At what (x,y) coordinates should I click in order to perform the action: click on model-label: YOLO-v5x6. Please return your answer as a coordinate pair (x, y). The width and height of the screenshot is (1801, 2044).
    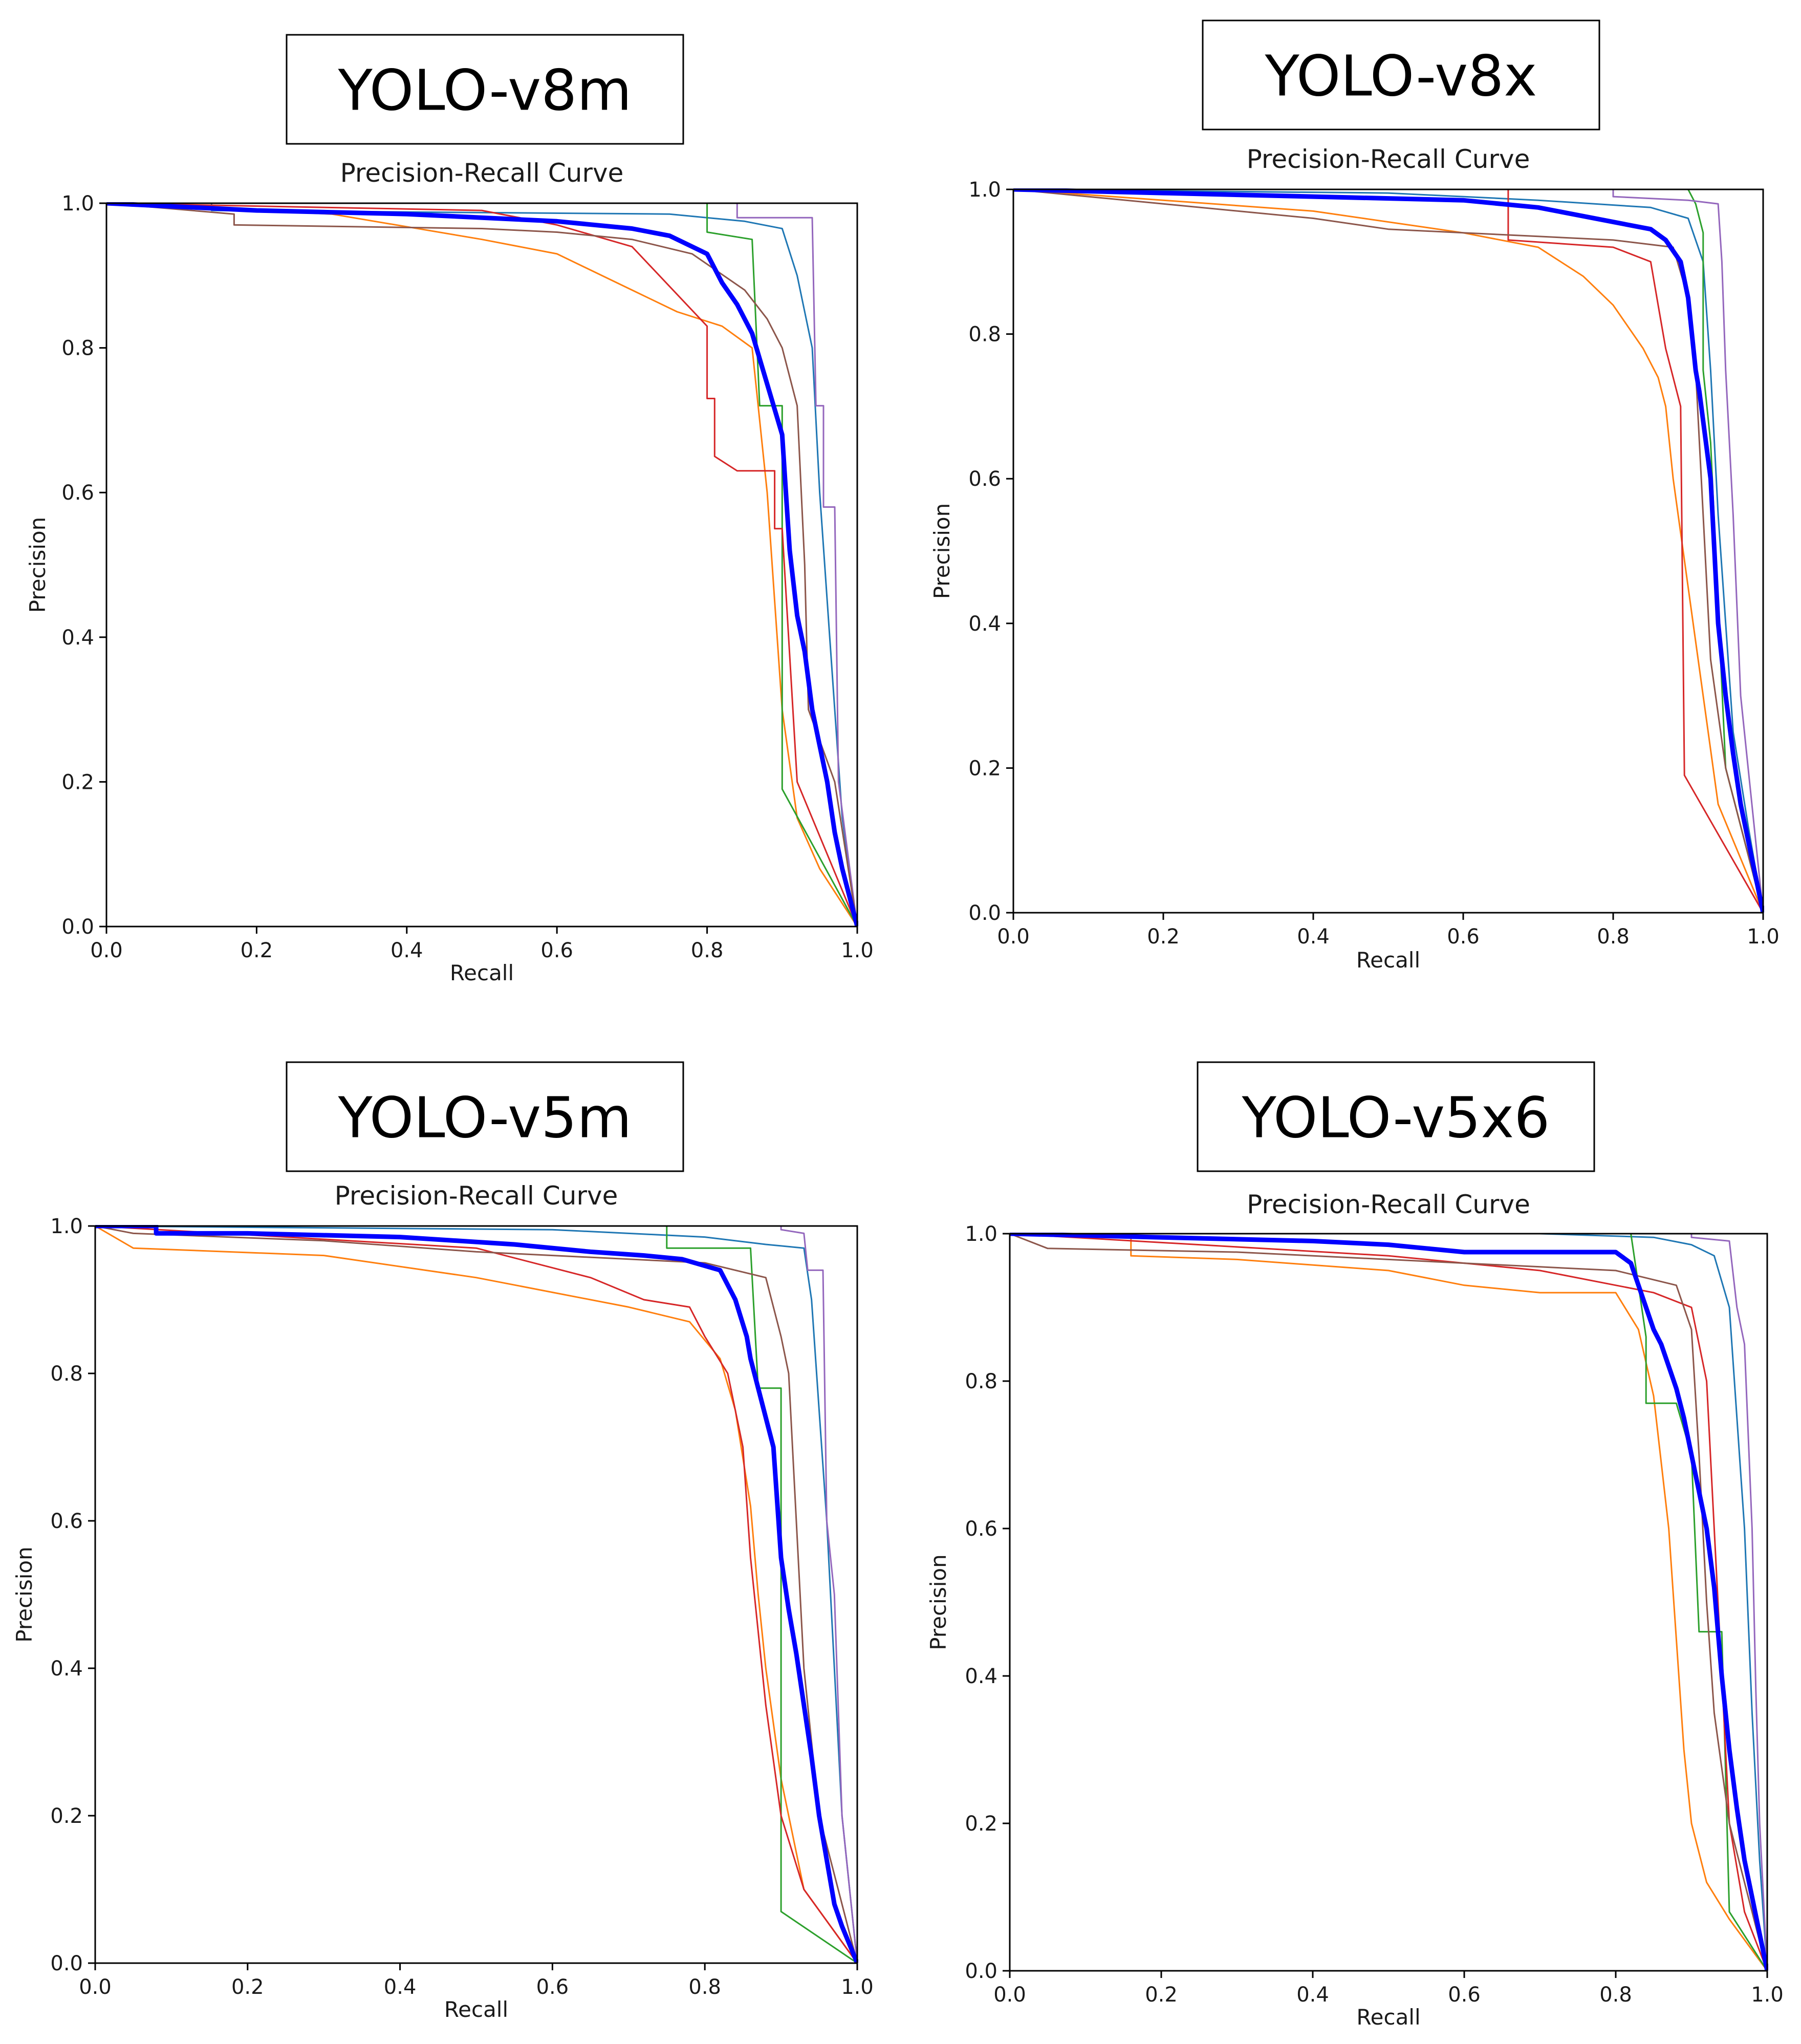
    Looking at the image, I should click on (1396, 1118).